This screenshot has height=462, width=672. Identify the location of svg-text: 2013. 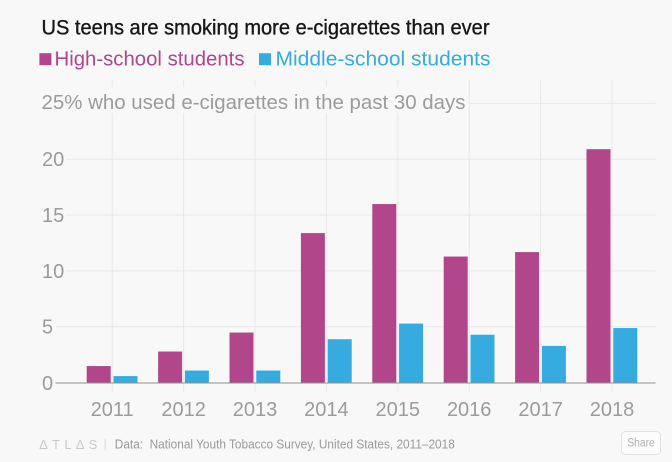
(255, 410).